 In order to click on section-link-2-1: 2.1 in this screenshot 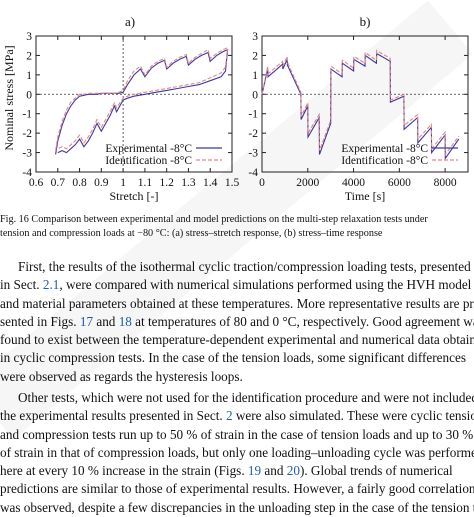, I will do `click(51, 285)`.